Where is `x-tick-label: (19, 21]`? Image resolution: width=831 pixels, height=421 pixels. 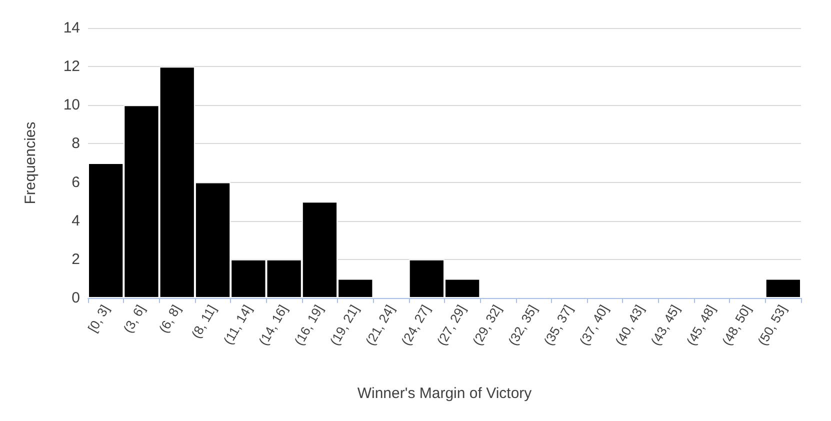
x-tick-label: (19, 21] is located at coordinates (344, 325).